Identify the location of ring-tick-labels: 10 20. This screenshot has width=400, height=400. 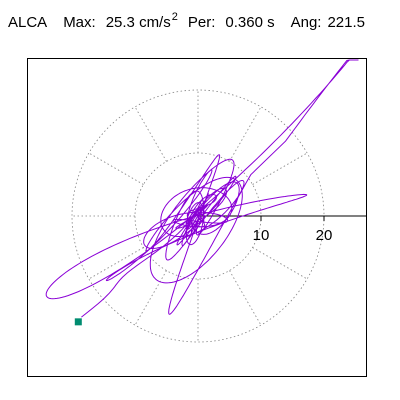
(293, 230).